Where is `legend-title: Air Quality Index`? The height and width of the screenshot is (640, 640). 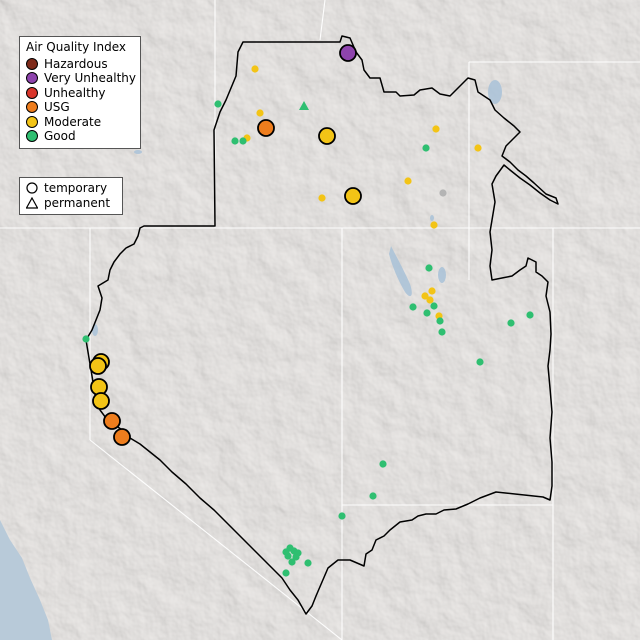 legend-title: Air Quality Index is located at coordinates (76, 47).